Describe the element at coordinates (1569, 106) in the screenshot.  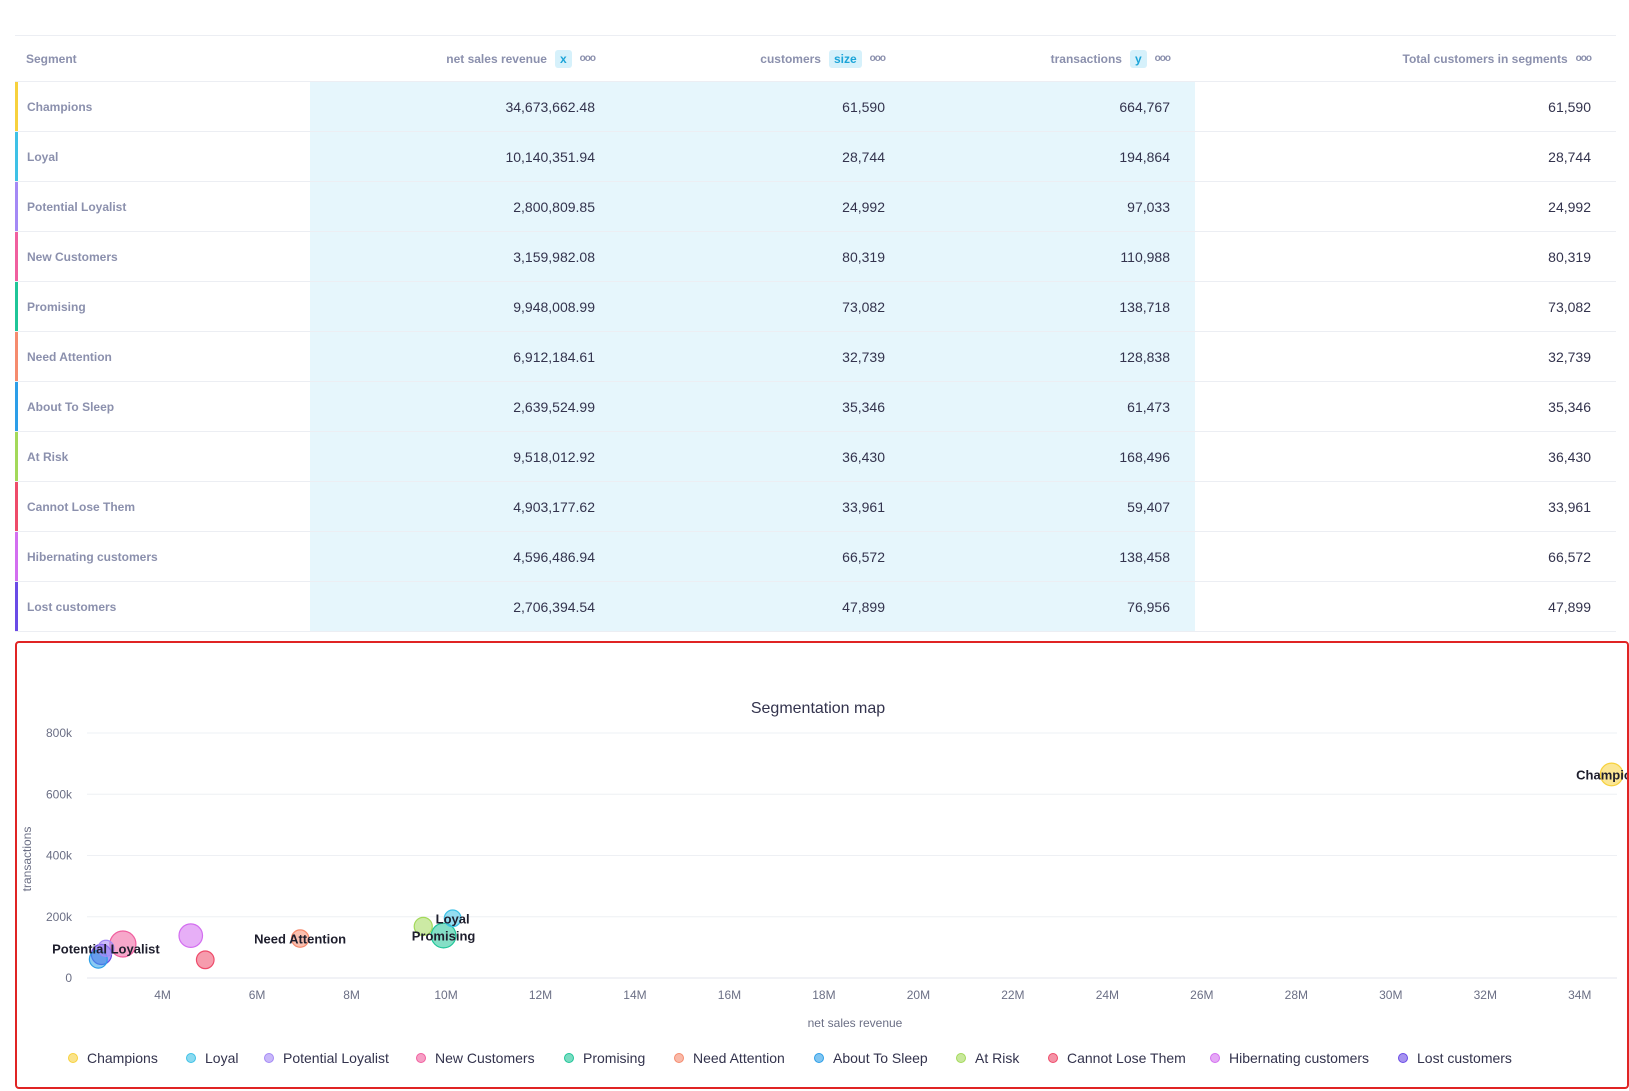
I see `total-customers-cell: 61,590` at that location.